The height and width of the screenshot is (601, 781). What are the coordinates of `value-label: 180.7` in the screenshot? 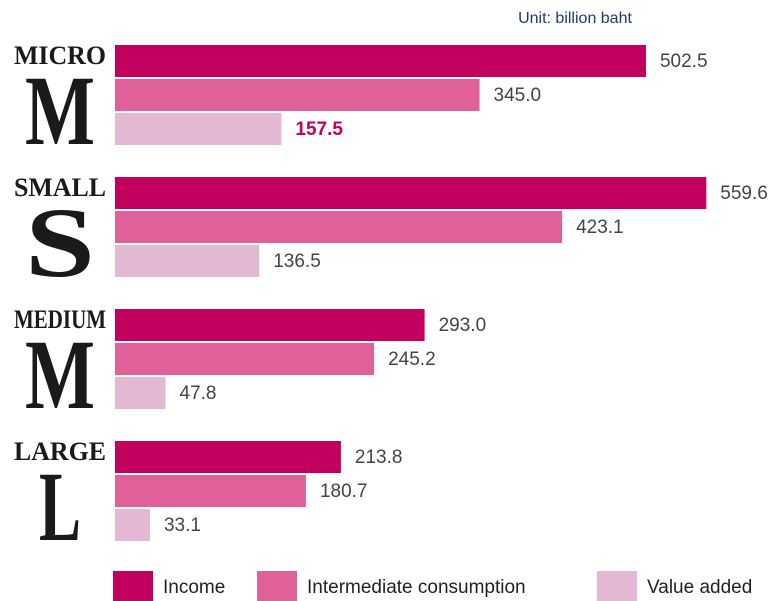 It's located at (344, 491).